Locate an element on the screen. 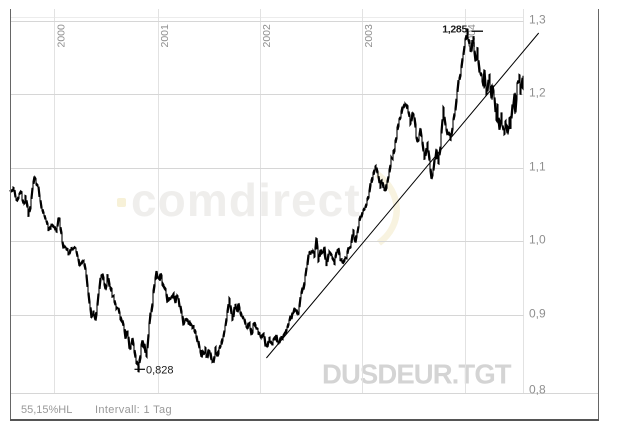 This screenshot has height=429, width=620. svg-text: 2003 is located at coordinates (369, 36).